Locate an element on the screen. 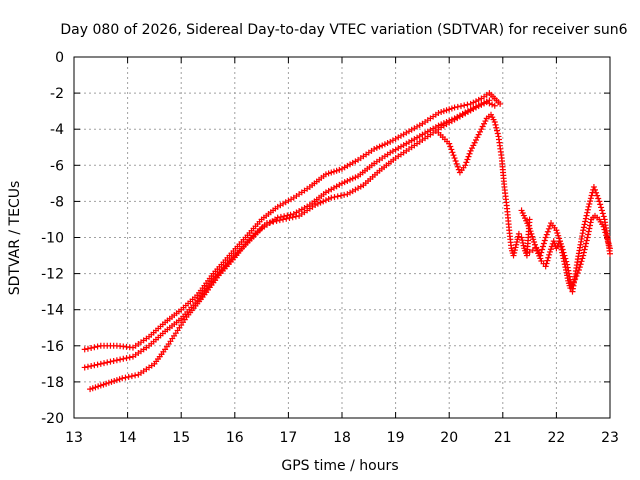 The height and width of the screenshot is (480, 640). y-tick-label: -20 is located at coordinates (52, 419).